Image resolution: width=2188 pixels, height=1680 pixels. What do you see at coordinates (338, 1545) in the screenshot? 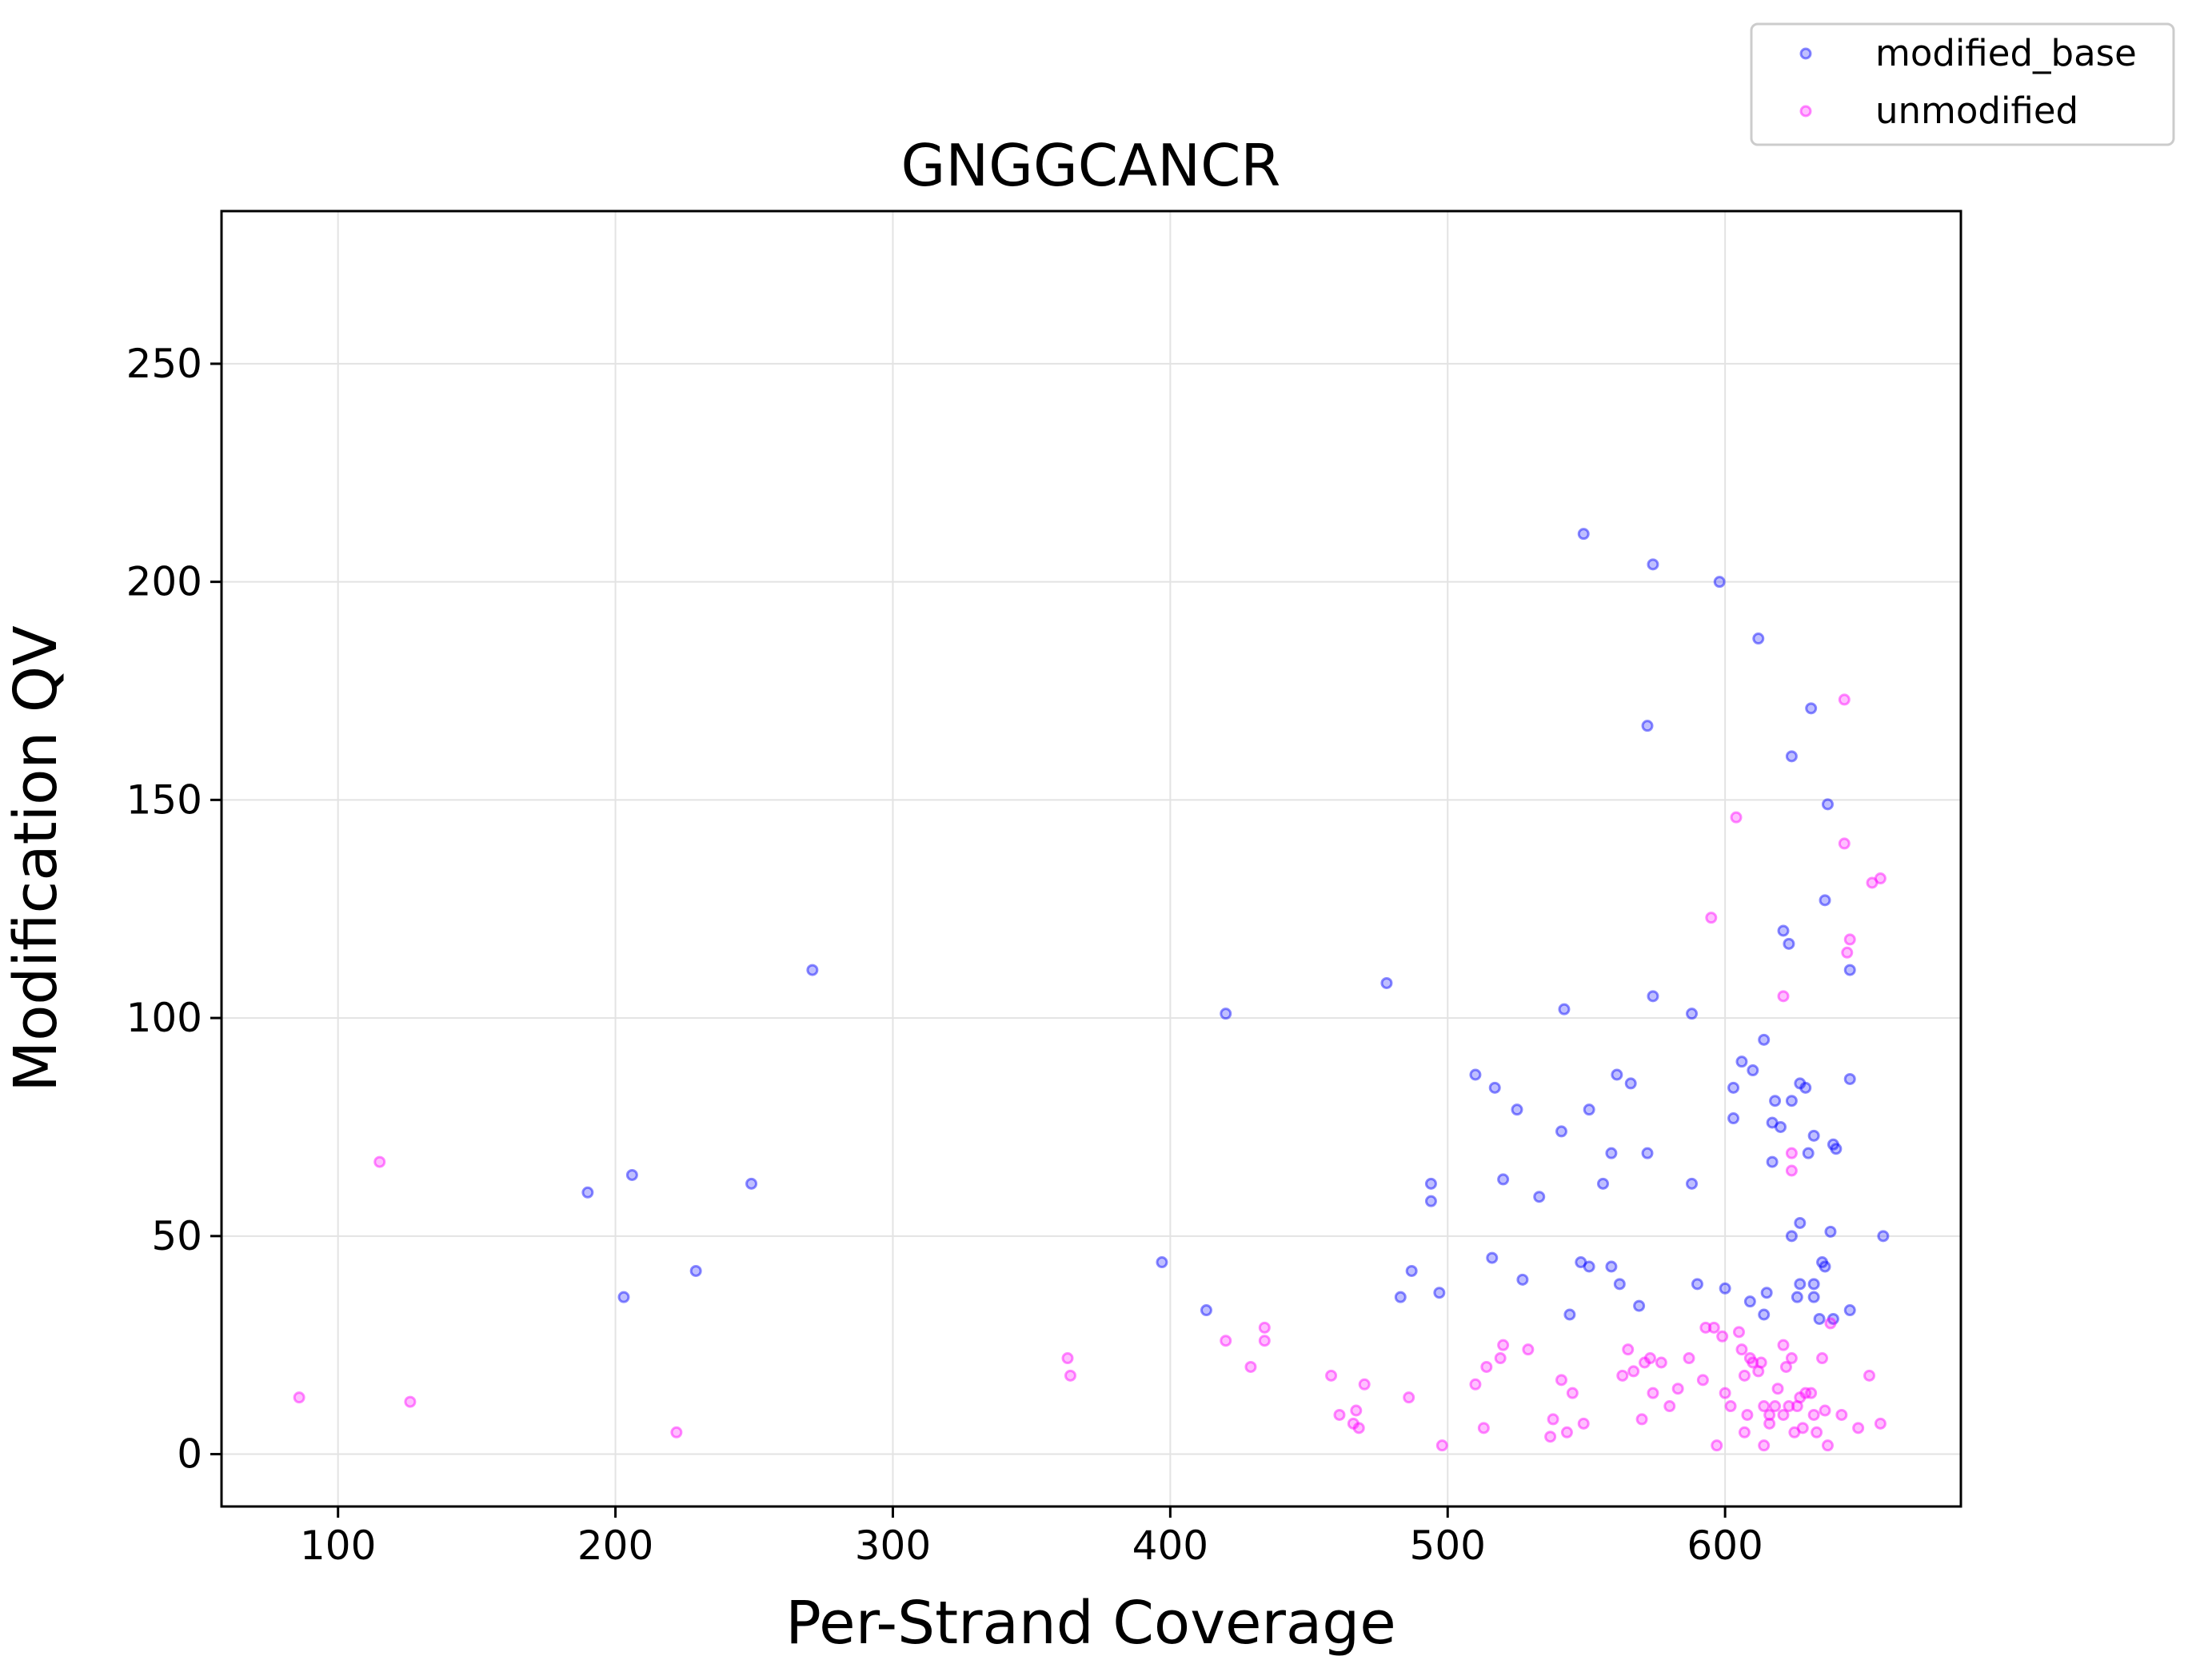
I see `x-tick-label: 100` at bounding box center [338, 1545].